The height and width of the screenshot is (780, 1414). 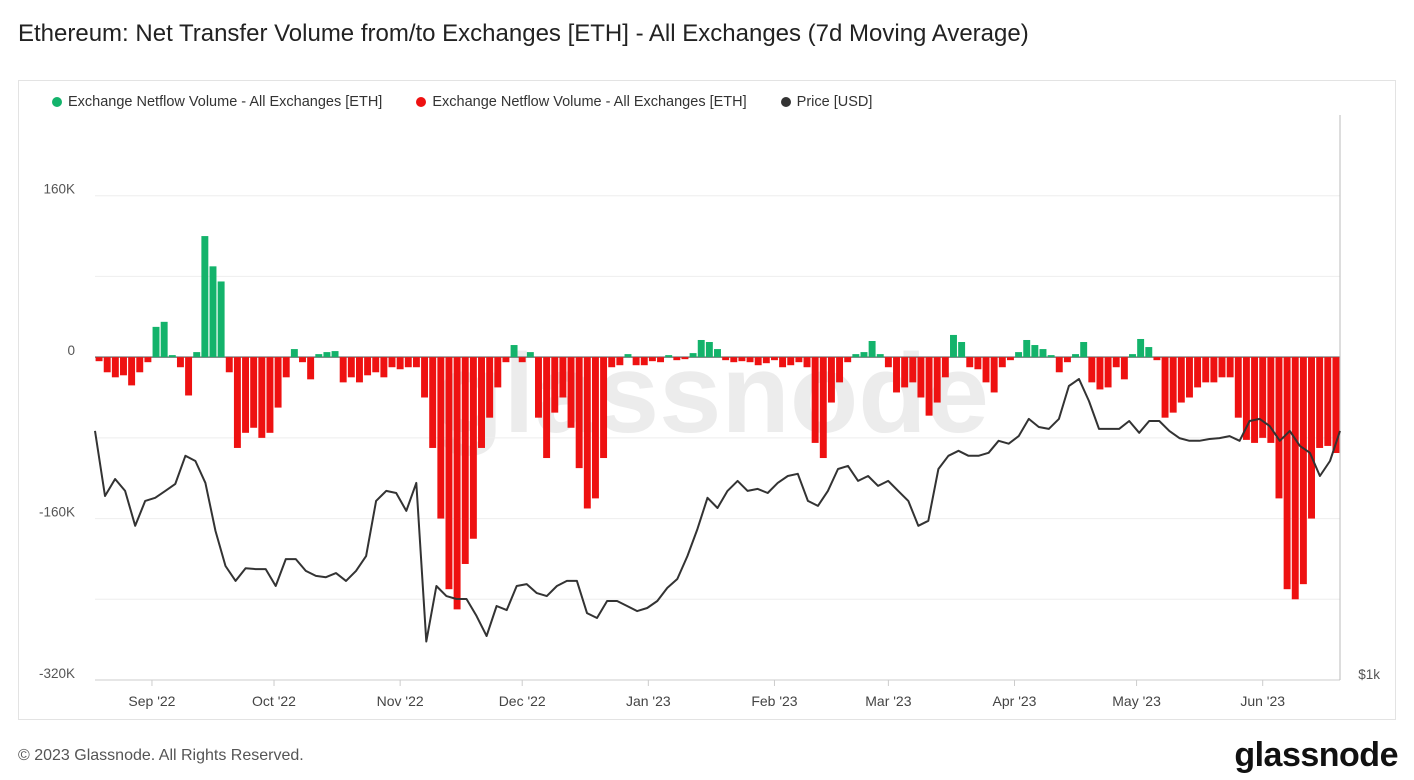 I want to click on legend-item-price: Price [USD], so click(x=826, y=102).